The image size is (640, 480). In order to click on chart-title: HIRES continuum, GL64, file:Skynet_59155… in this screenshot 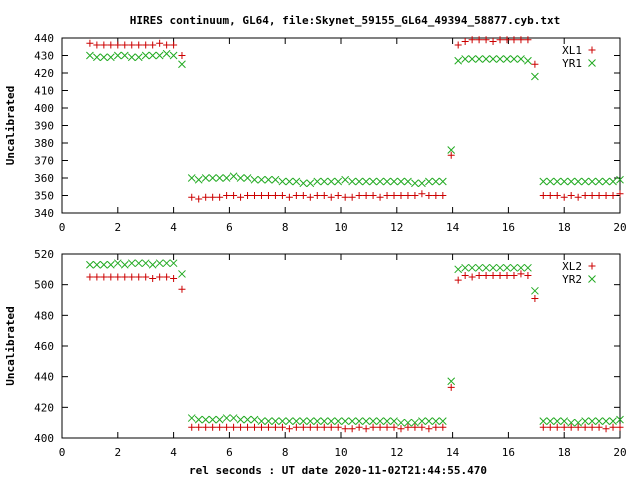, I will do `click(345, 20)`.